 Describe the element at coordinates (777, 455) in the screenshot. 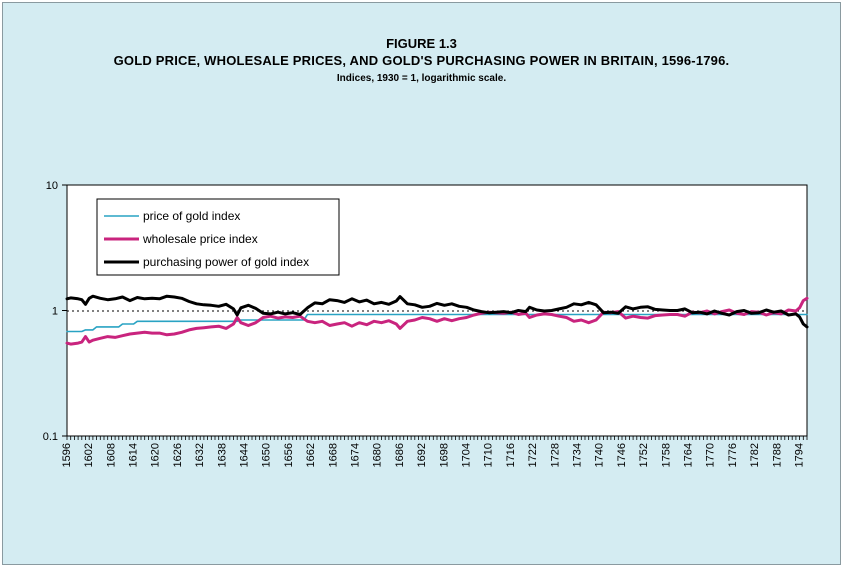

I see `x-tick-label: 1788` at that location.